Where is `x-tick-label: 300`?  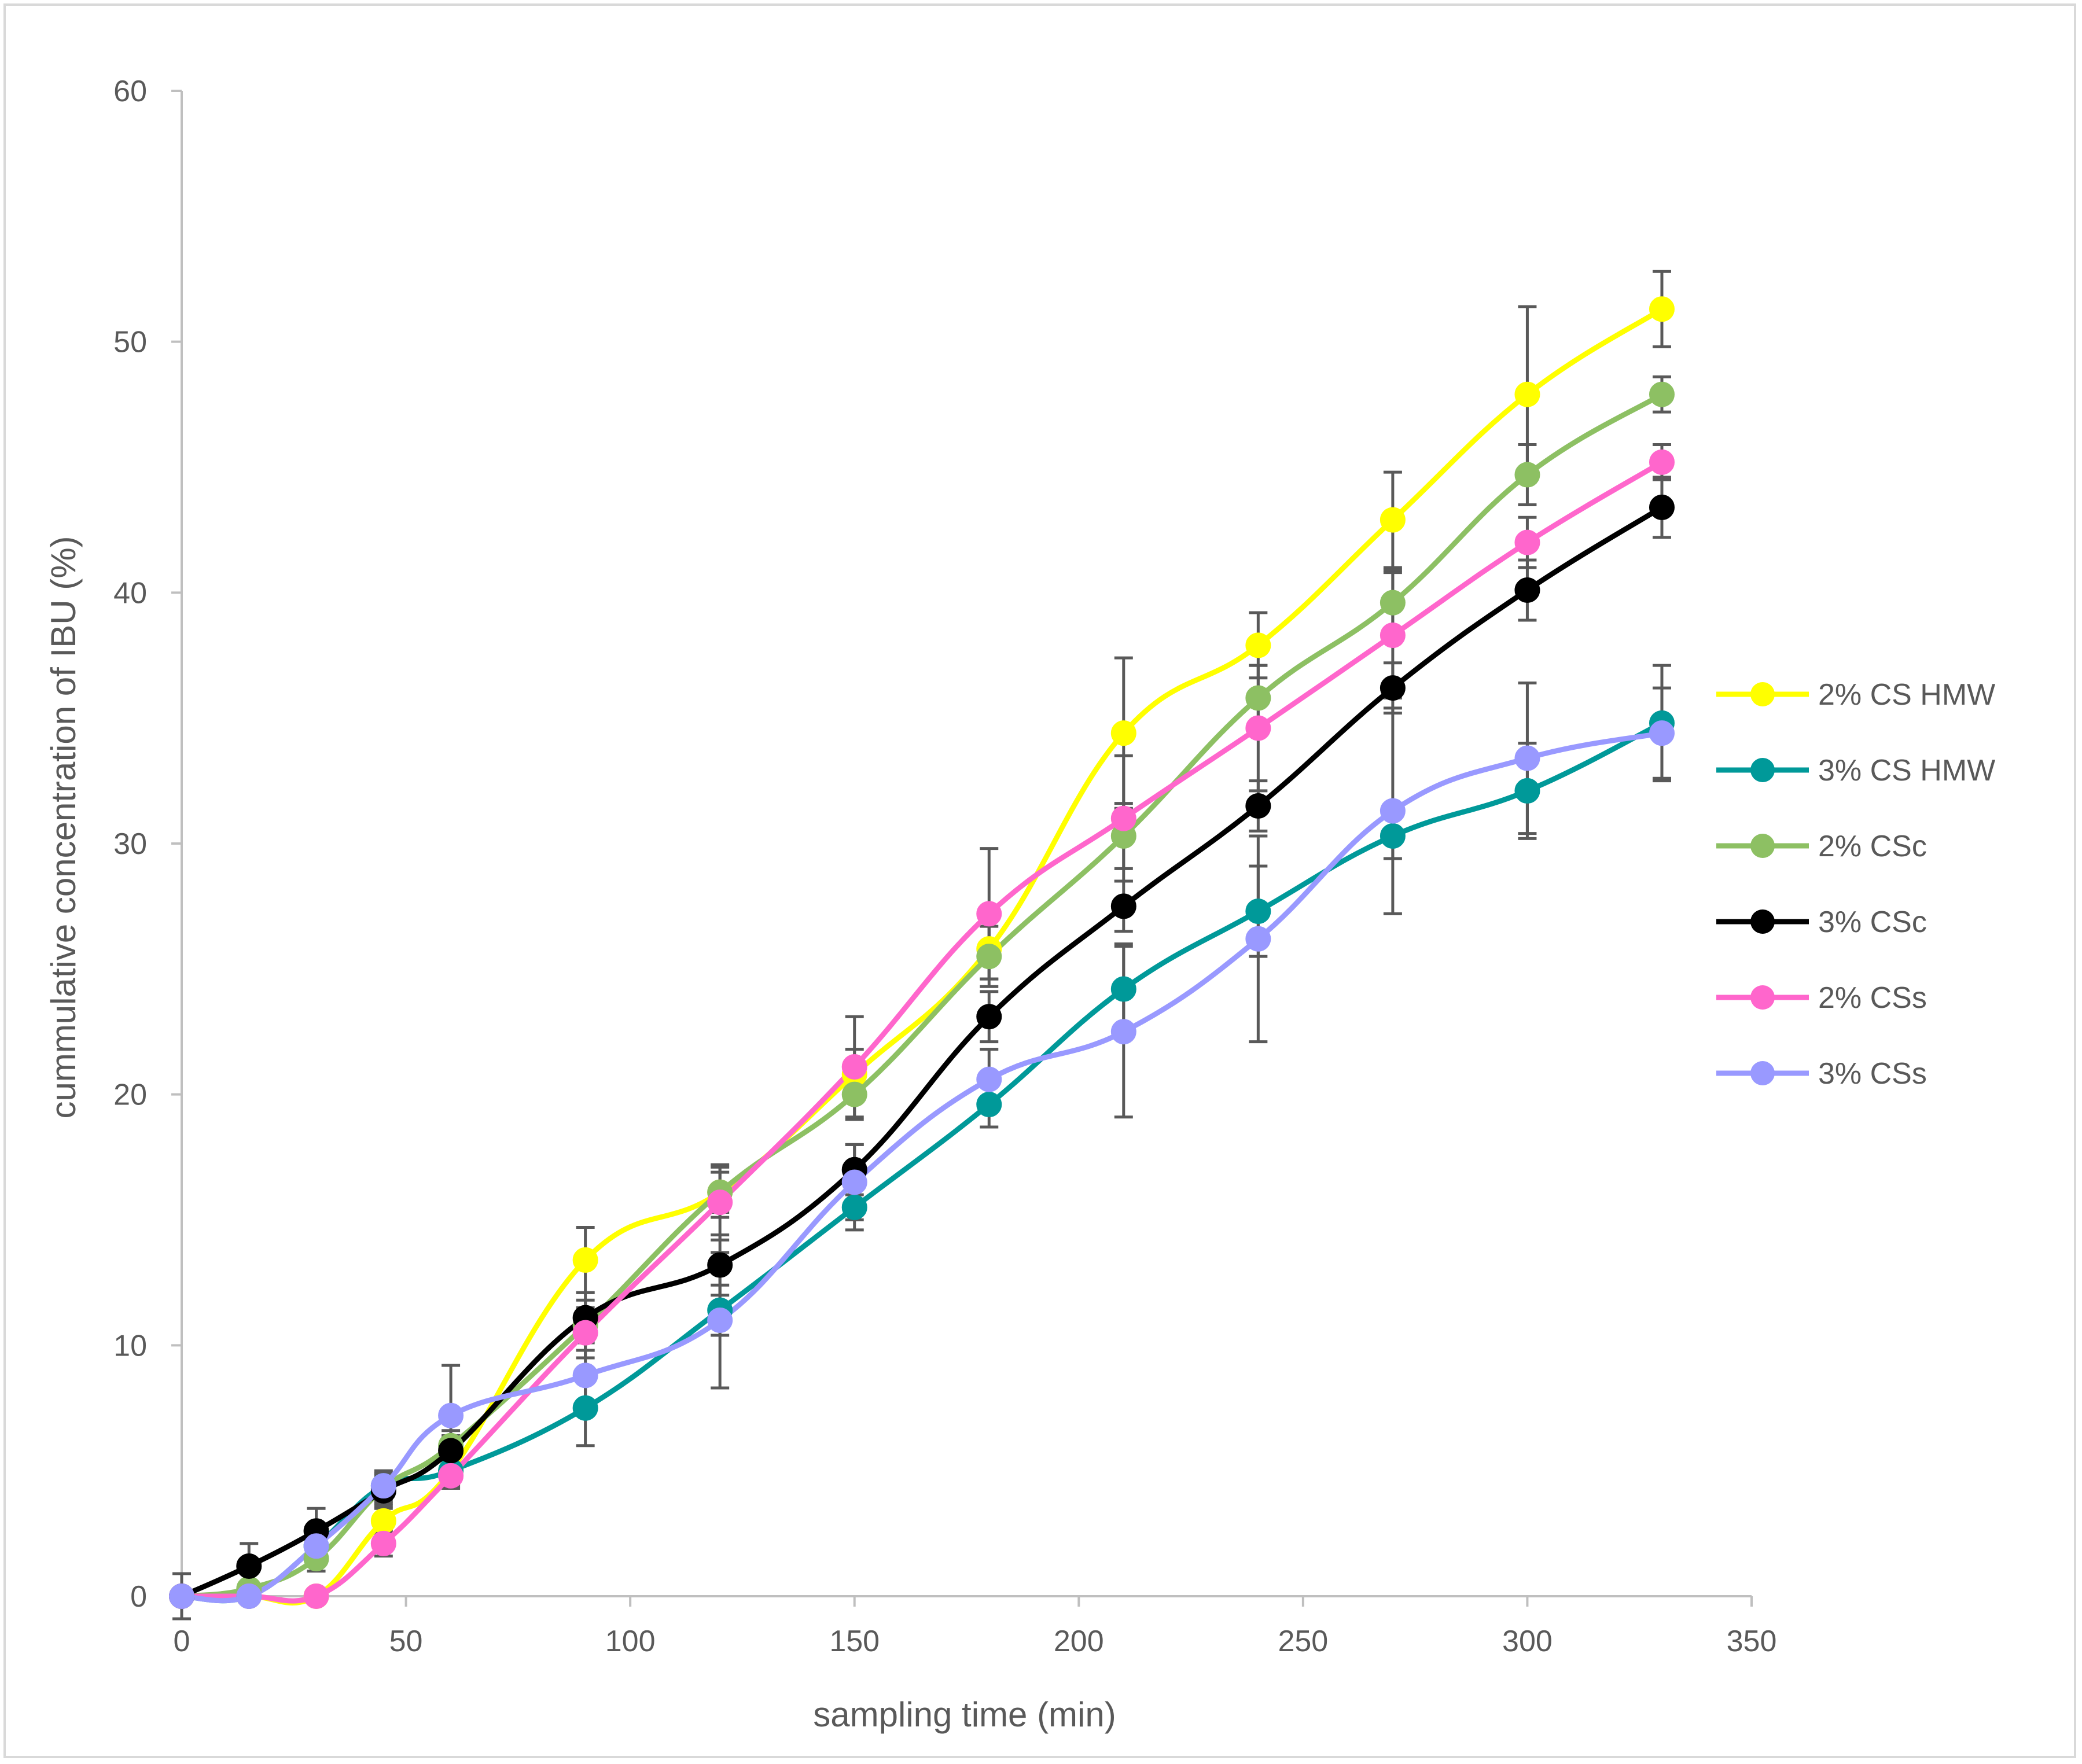
x-tick-label: 300 is located at coordinates (1527, 1641).